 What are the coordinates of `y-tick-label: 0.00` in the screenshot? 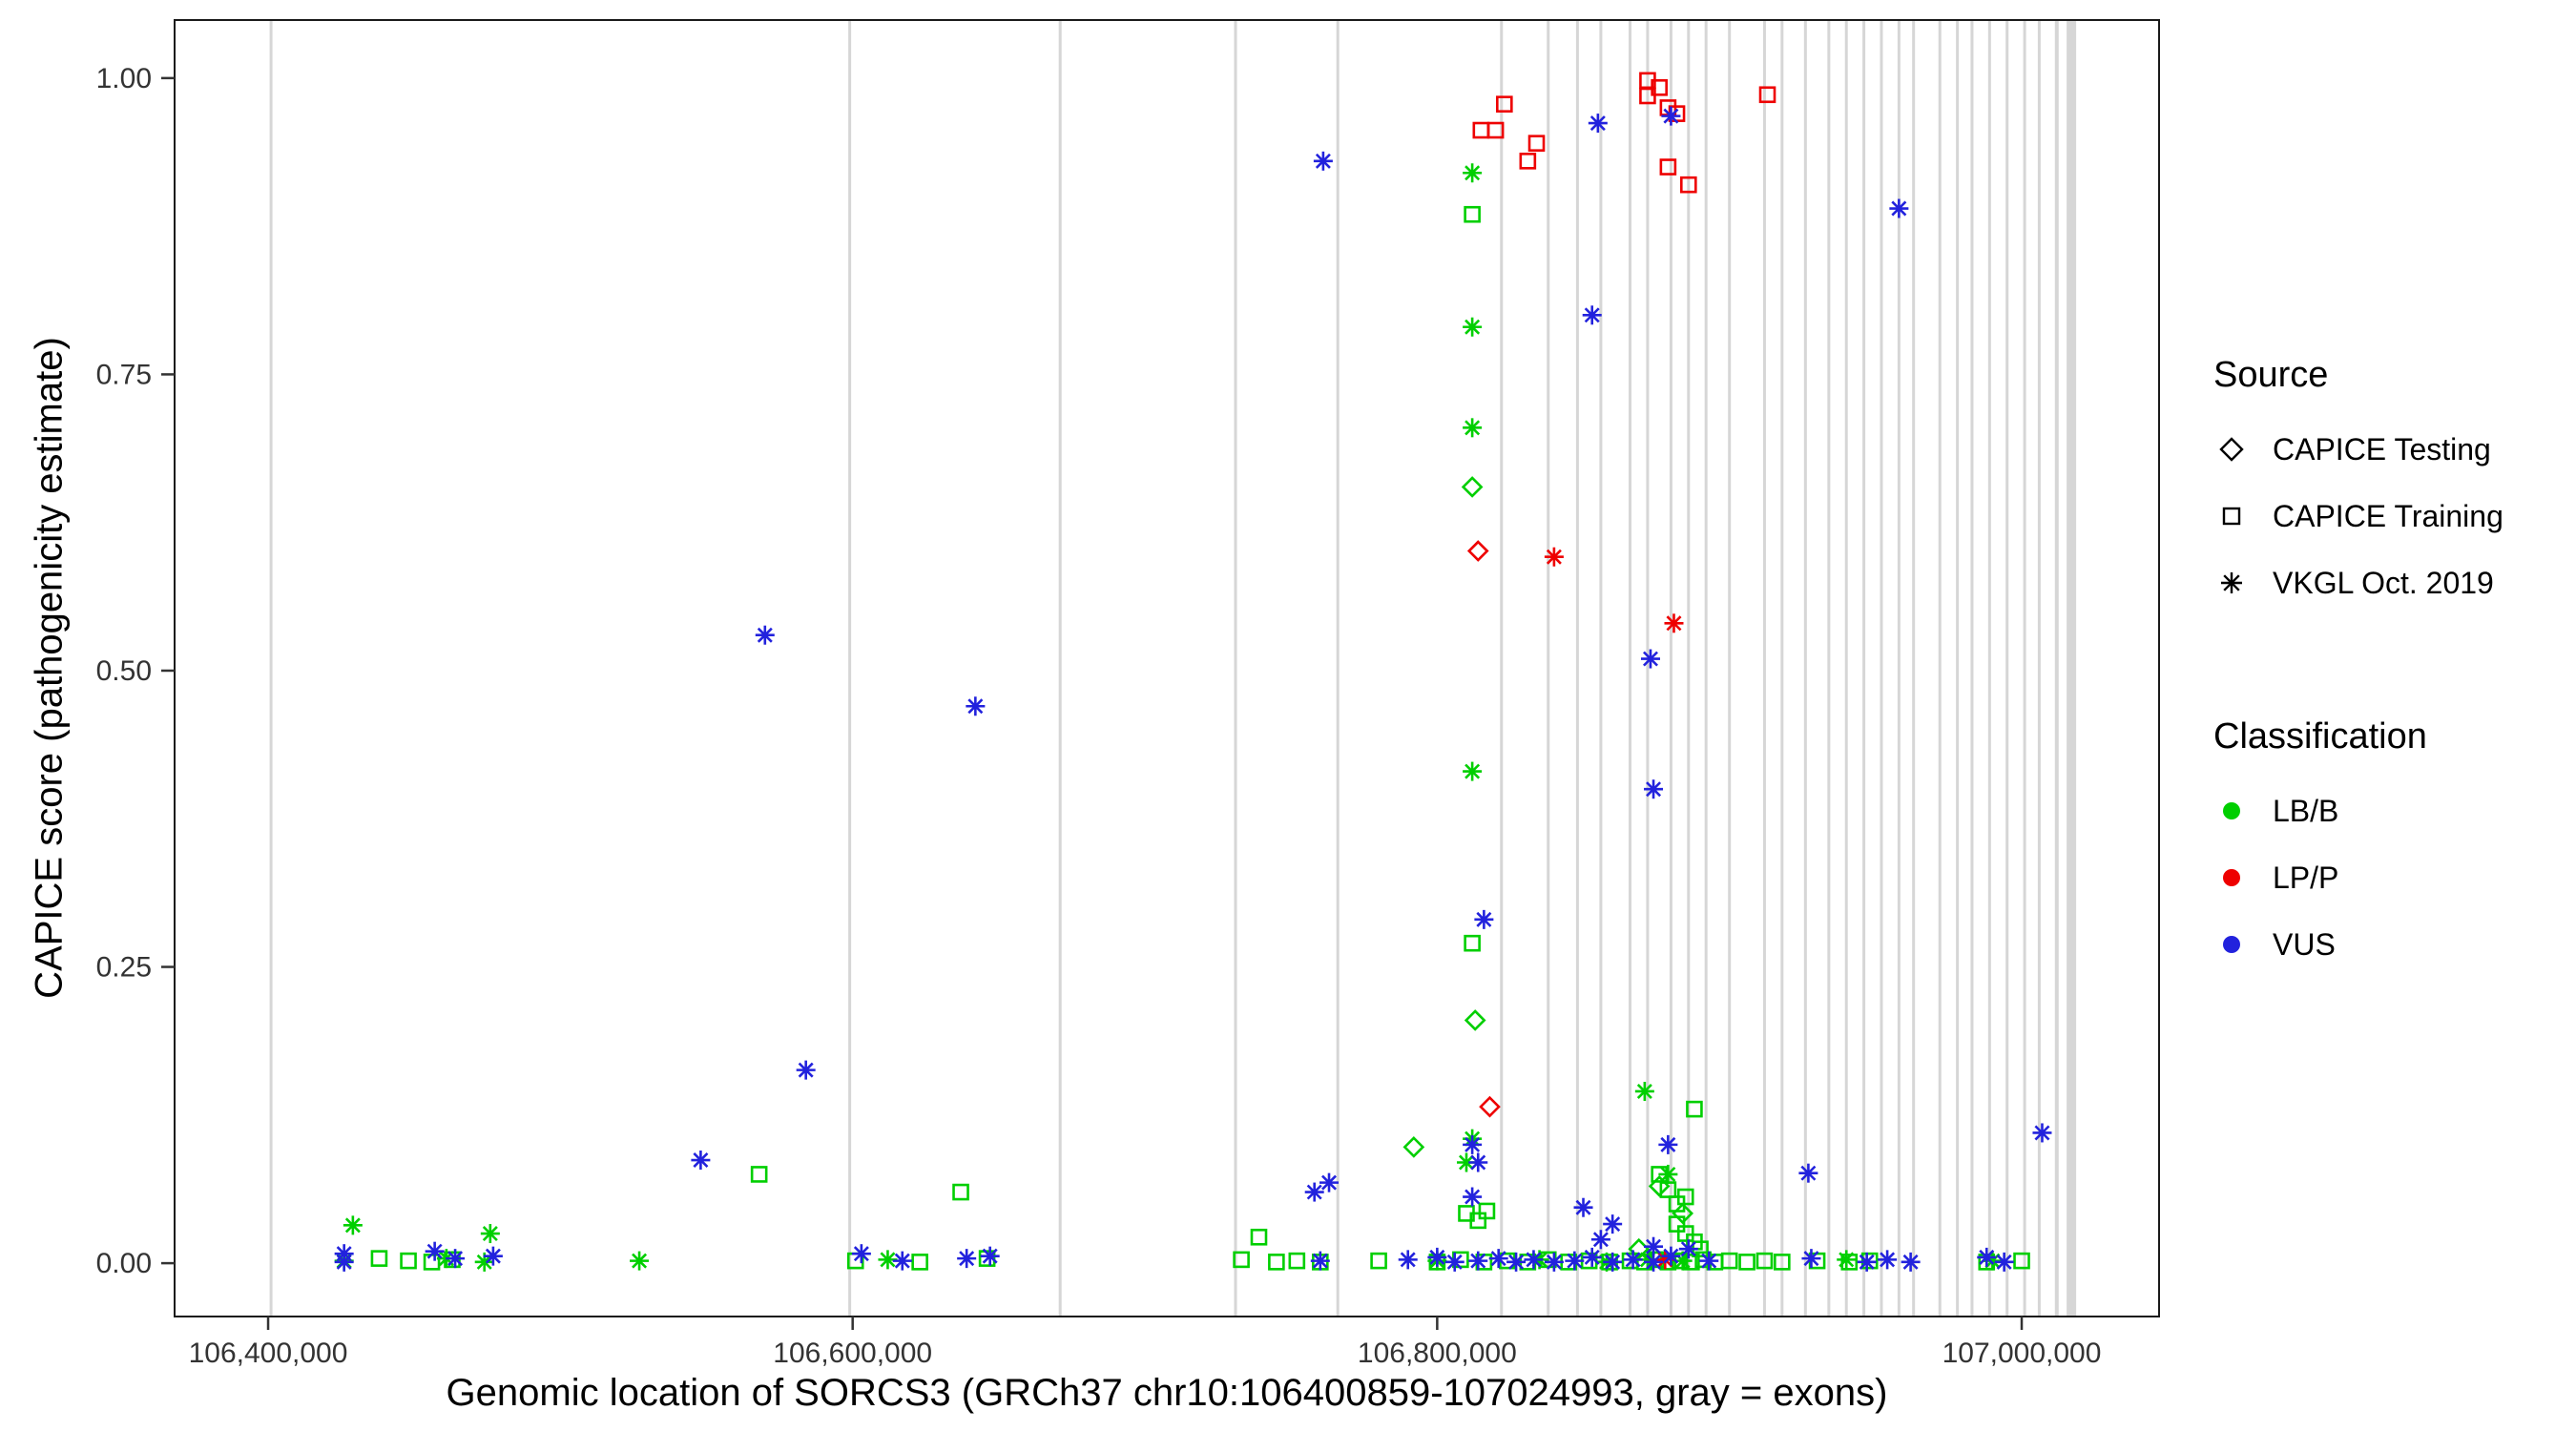 It's located at (124, 1263).